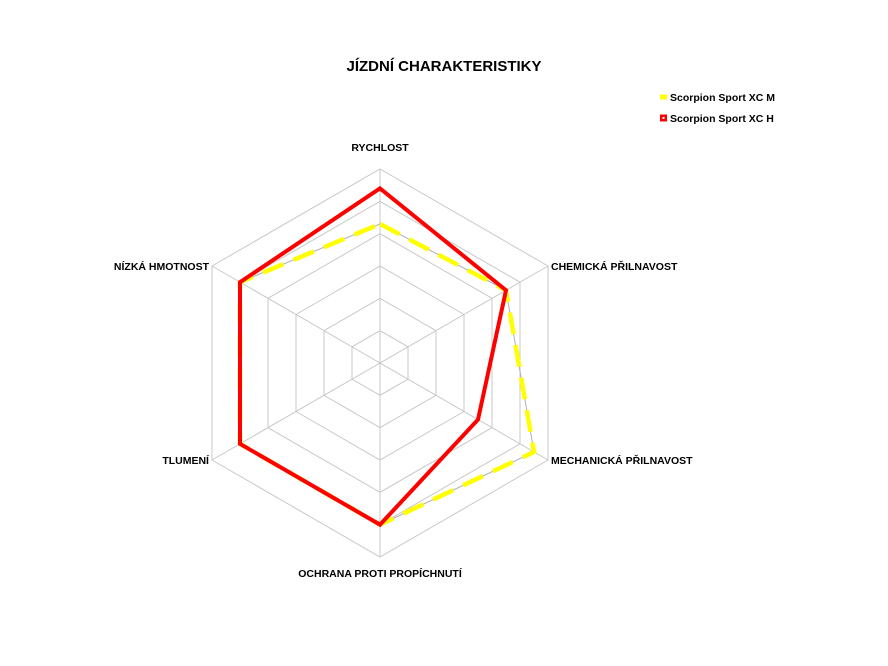  Describe the element at coordinates (717, 108) in the screenshot. I see `legend: Scorpion Sport XC M Scorpion Sport XC H` at that location.